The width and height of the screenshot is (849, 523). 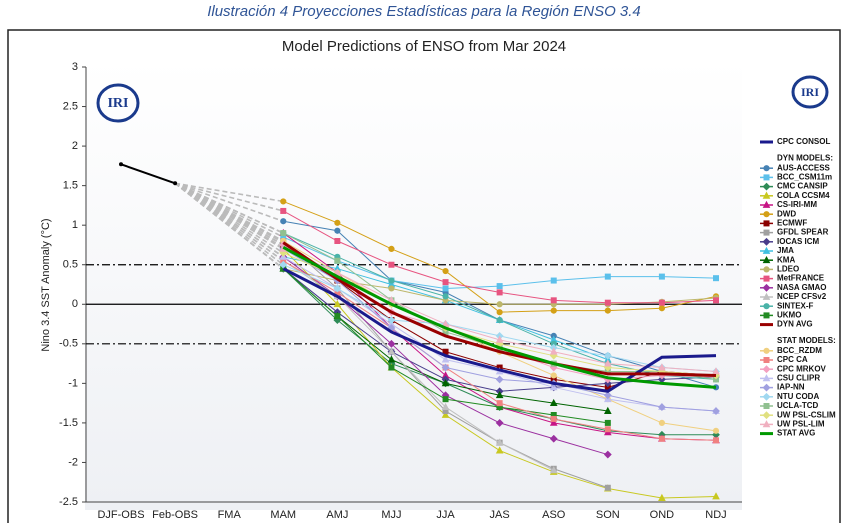 I want to click on legend-label: UW PSL-CSLIM, so click(x=806, y=414).